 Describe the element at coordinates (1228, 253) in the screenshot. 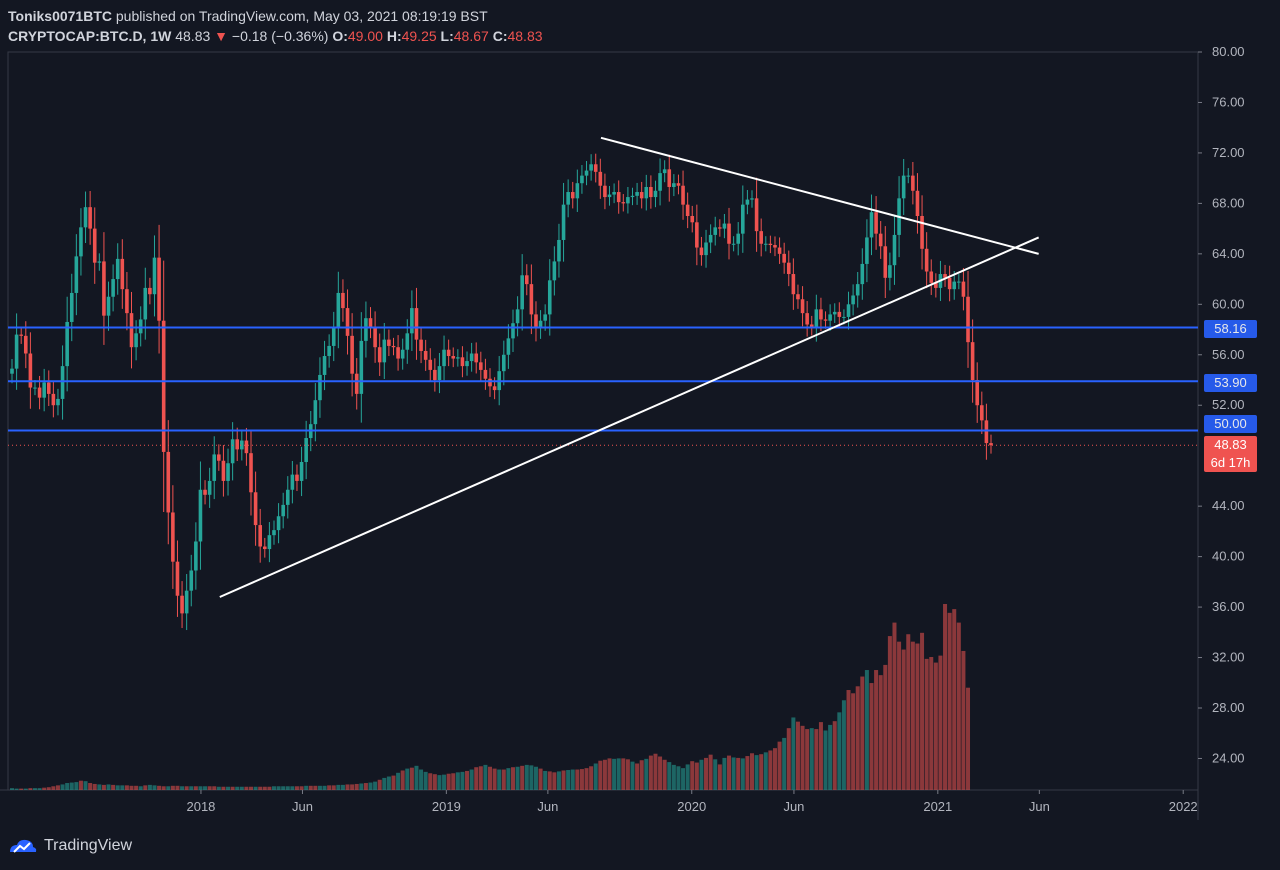

I see `y-tick-label: 64.00` at that location.